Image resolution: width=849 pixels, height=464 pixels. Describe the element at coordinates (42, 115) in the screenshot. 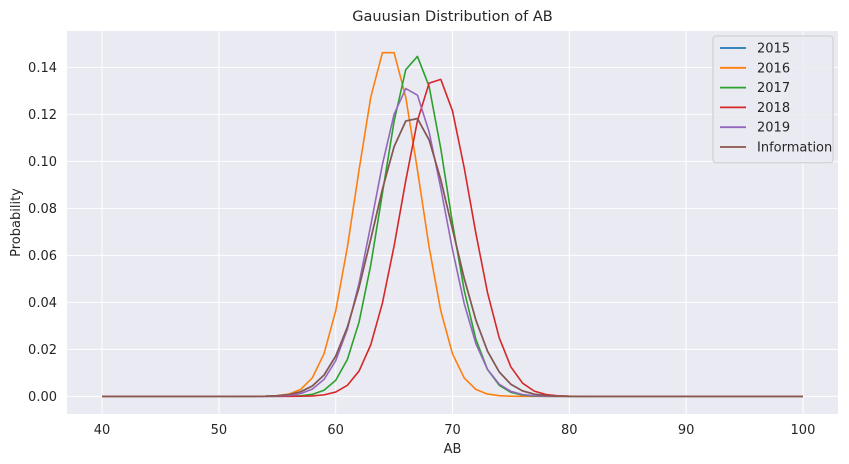

I see `y-tick-label: 0.12` at that location.